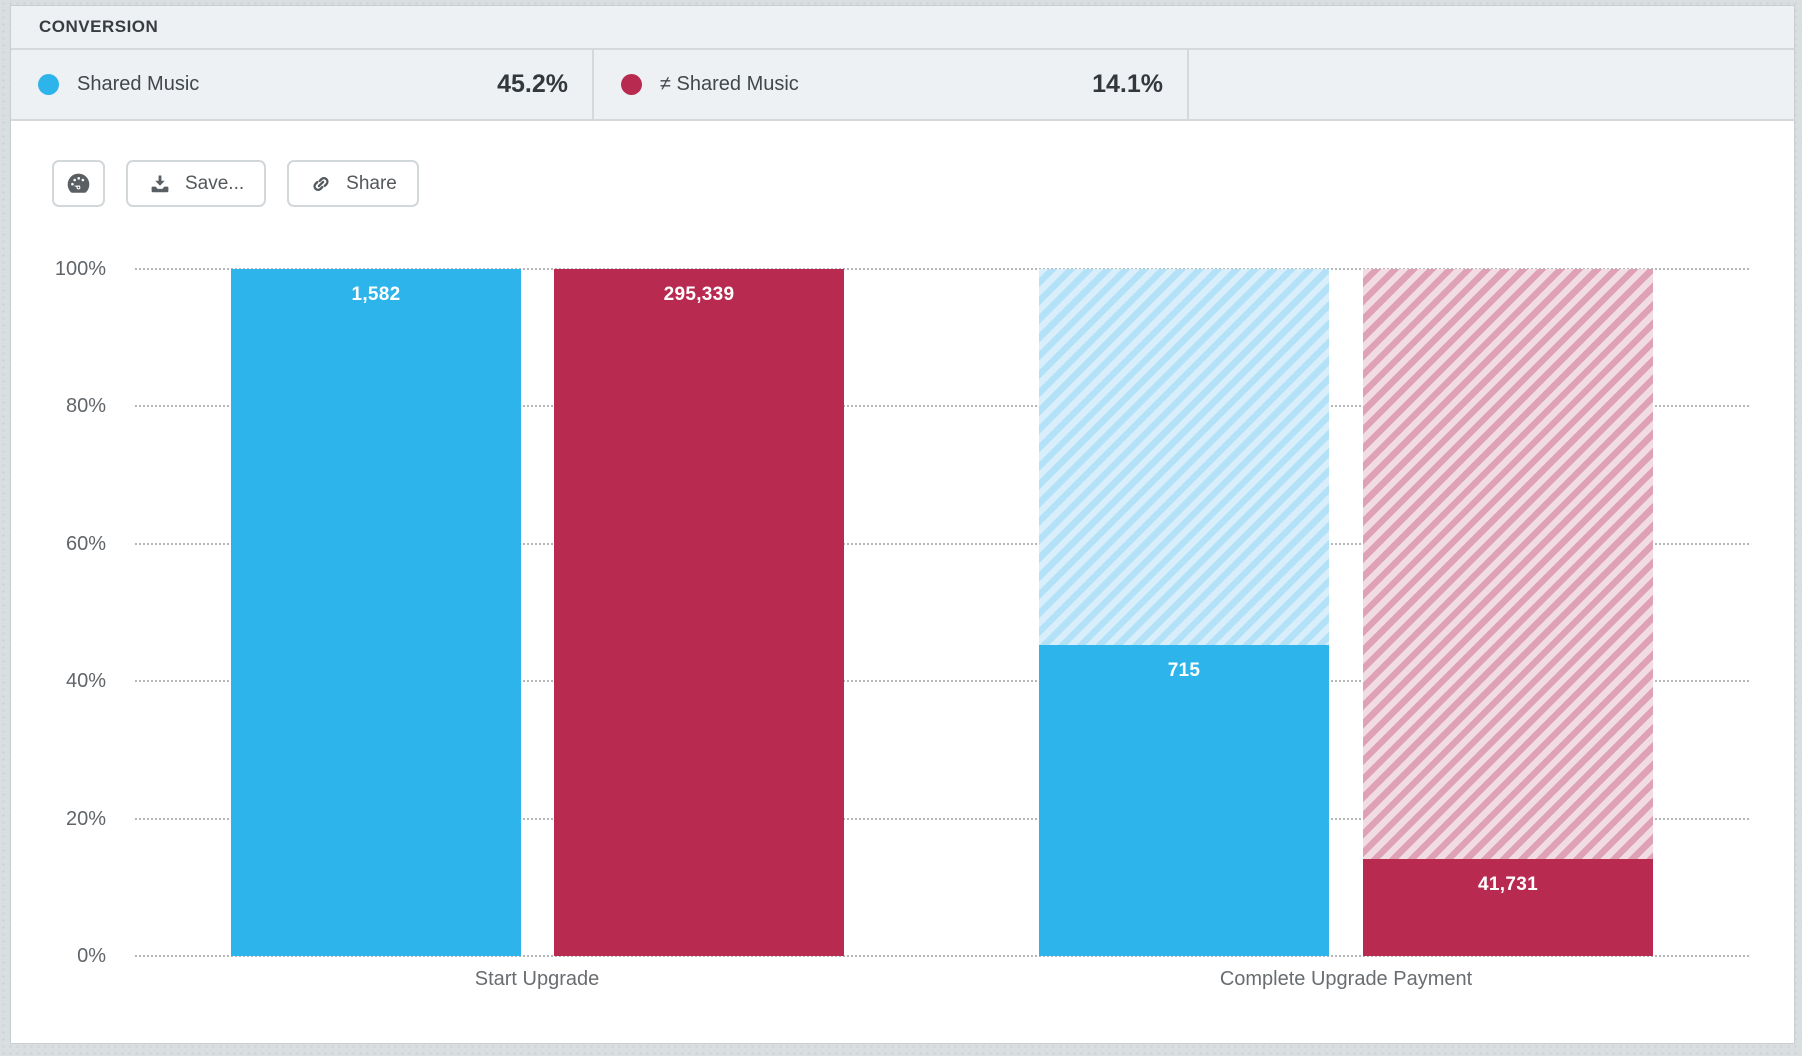 The width and height of the screenshot is (1802, 1056). I want to click on y-tick-label: 60%, so click(85, 543).